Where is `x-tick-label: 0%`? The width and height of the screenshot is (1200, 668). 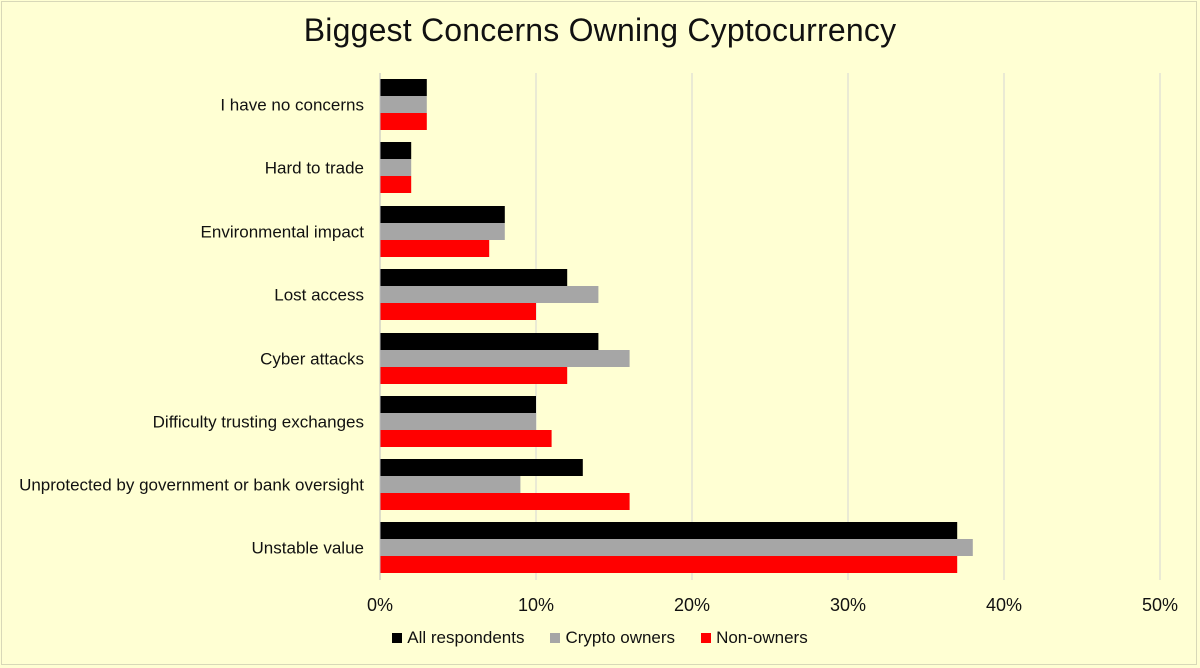 x-tick-label: 0% is located at coordinates (380, 605).